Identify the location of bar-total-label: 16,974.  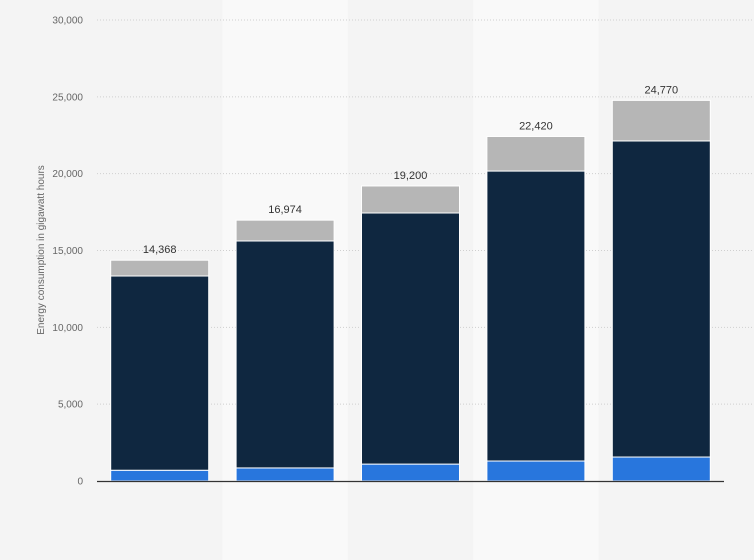
(285, 210).